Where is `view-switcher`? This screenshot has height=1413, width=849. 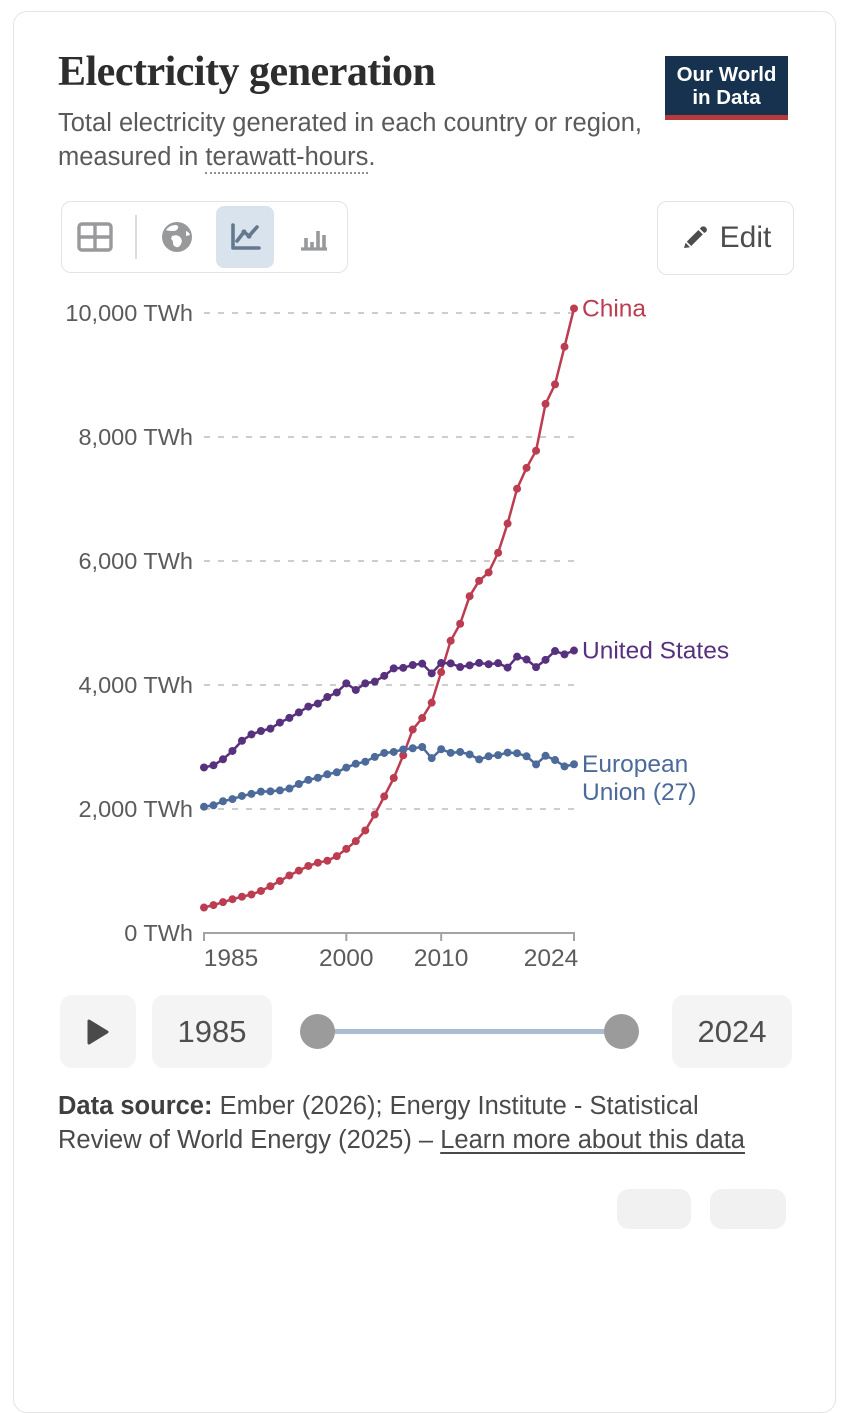
view-switcher is located at coordinates (204, 237).